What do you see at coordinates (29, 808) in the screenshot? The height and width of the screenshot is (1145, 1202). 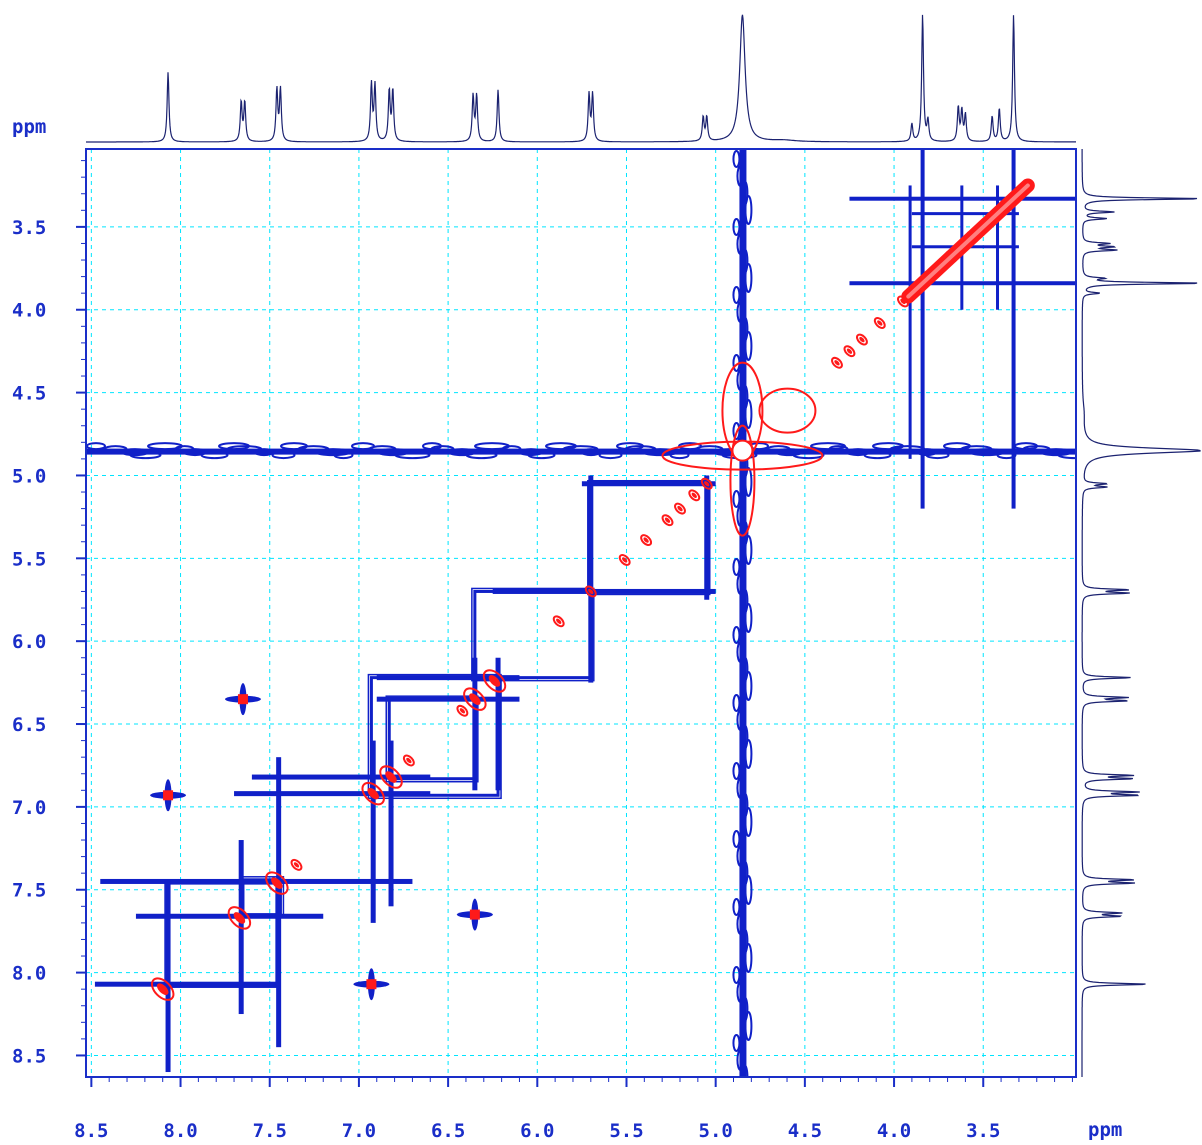 I see `y-tick-label: 7.0` at bounding box center [29, 808].